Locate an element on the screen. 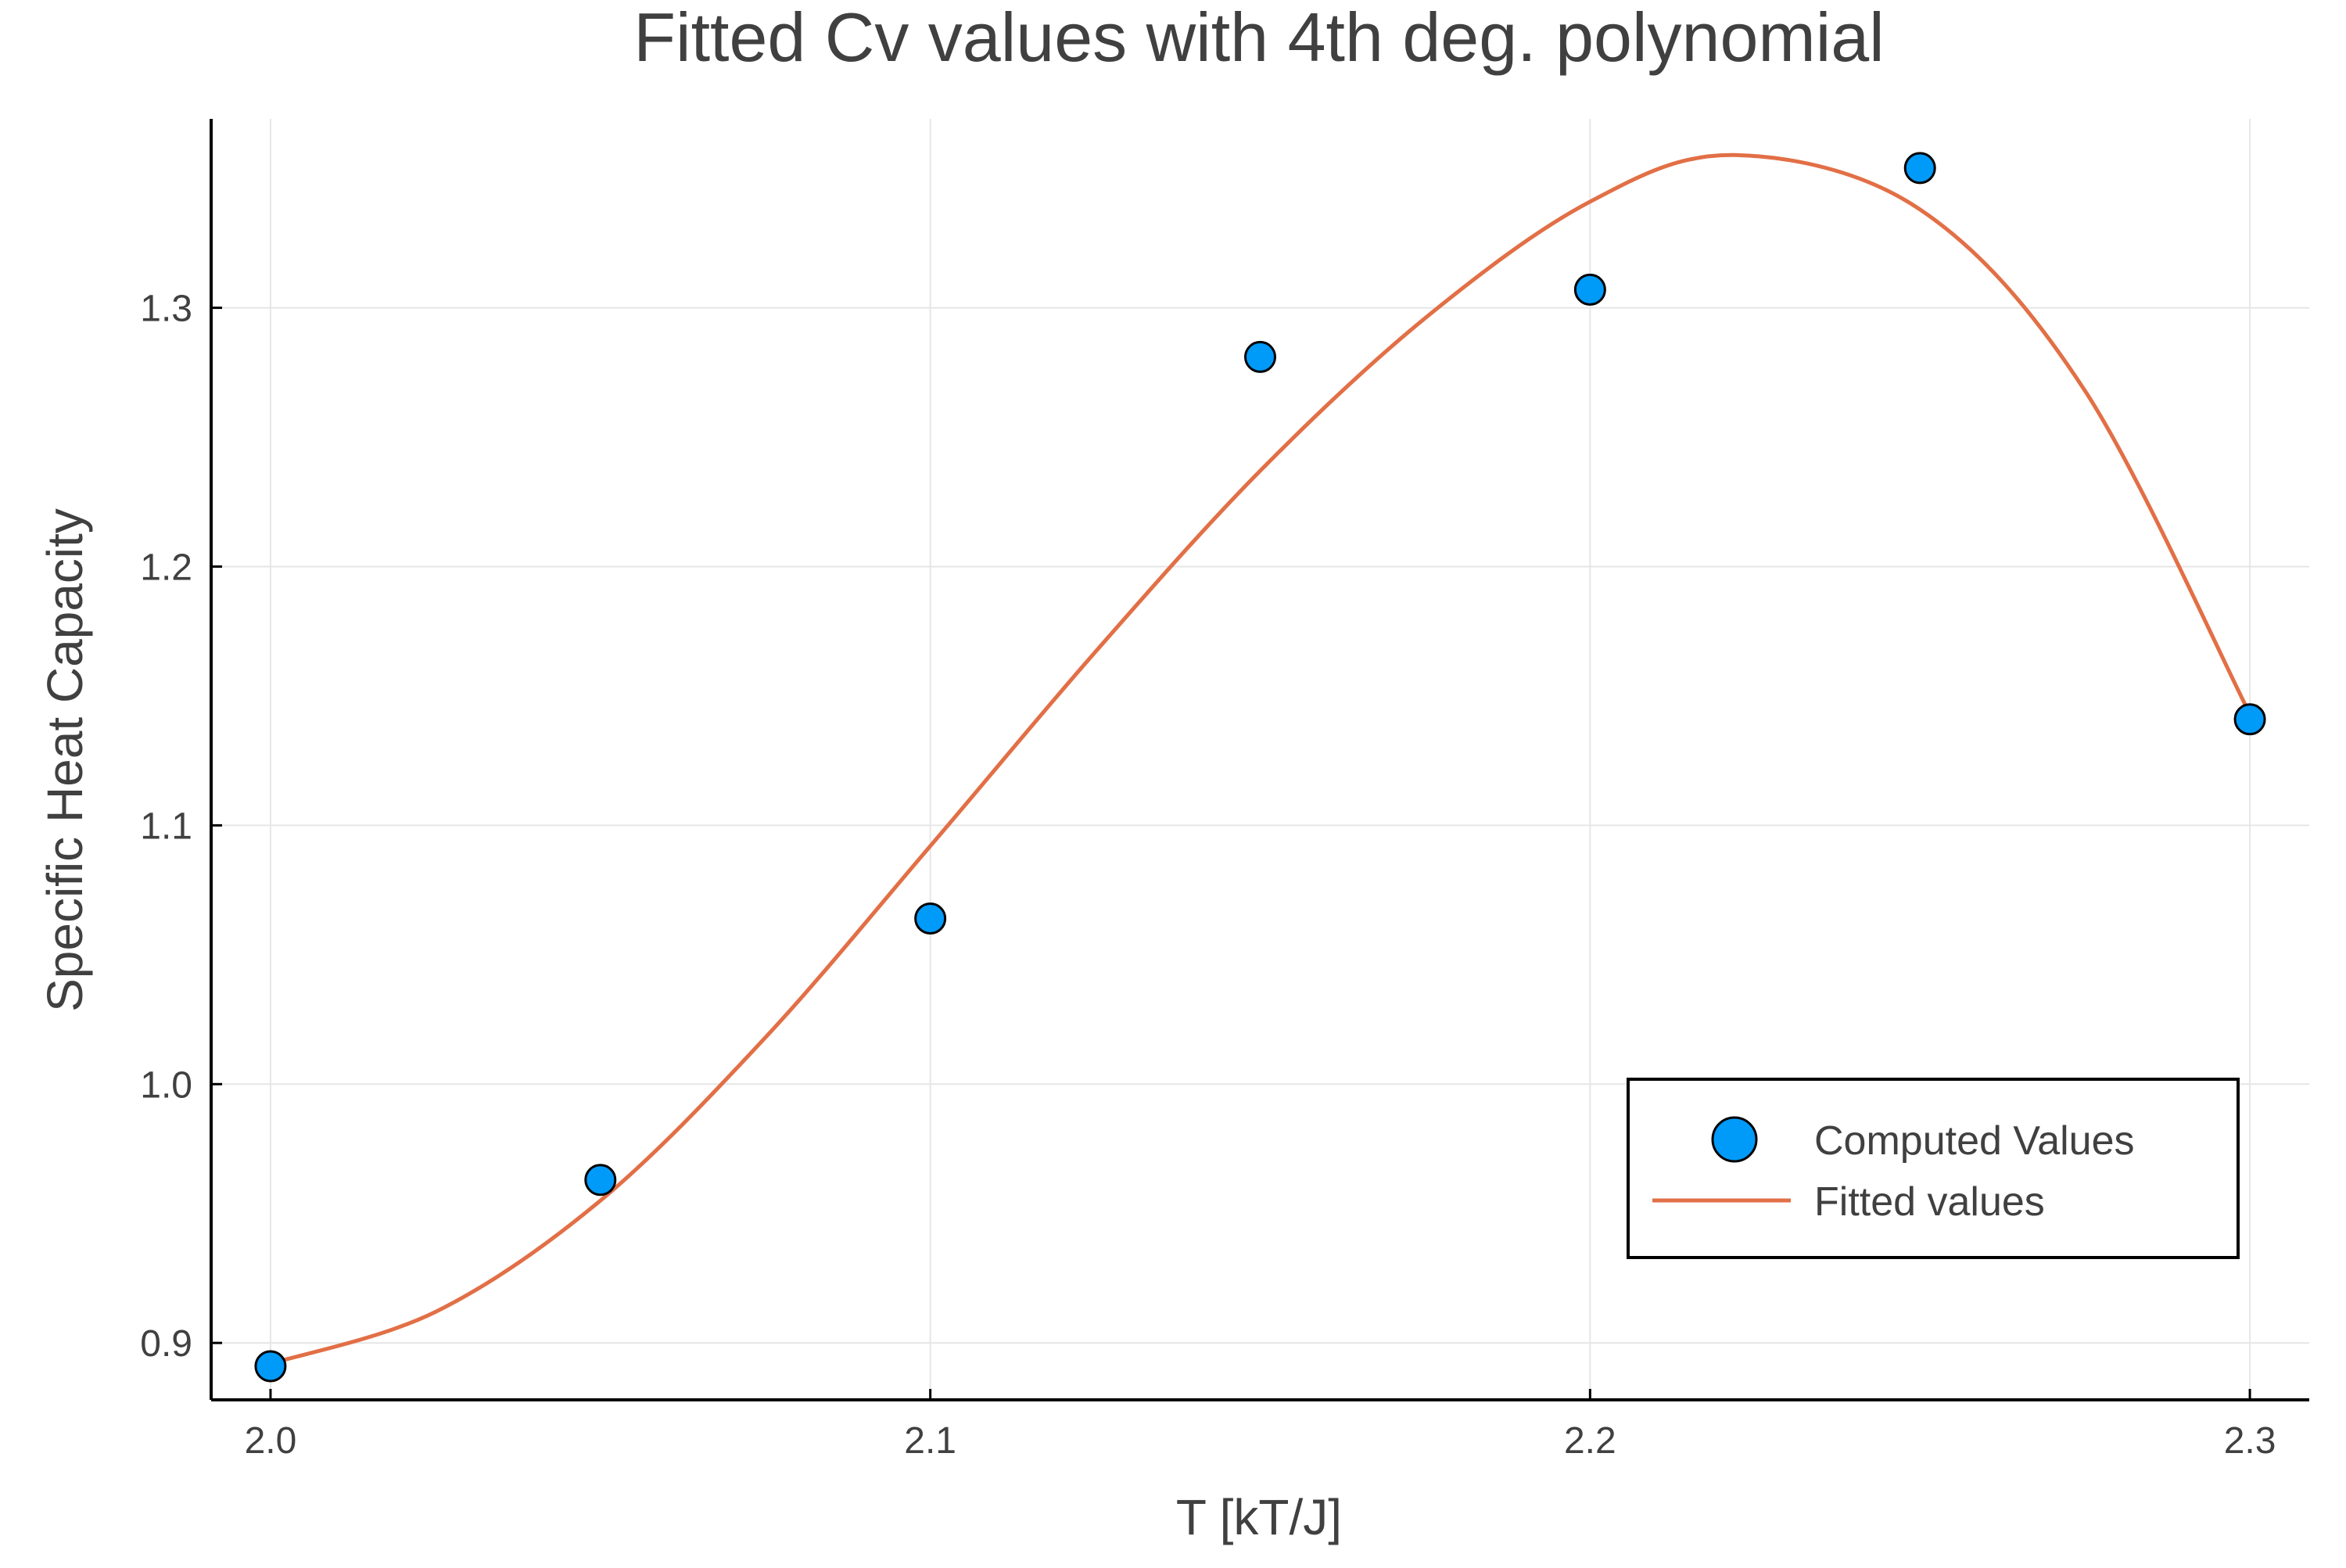 The image size is (2346, 1568). x-tick-label: 2.1 is located at coordinates (930, 1441).